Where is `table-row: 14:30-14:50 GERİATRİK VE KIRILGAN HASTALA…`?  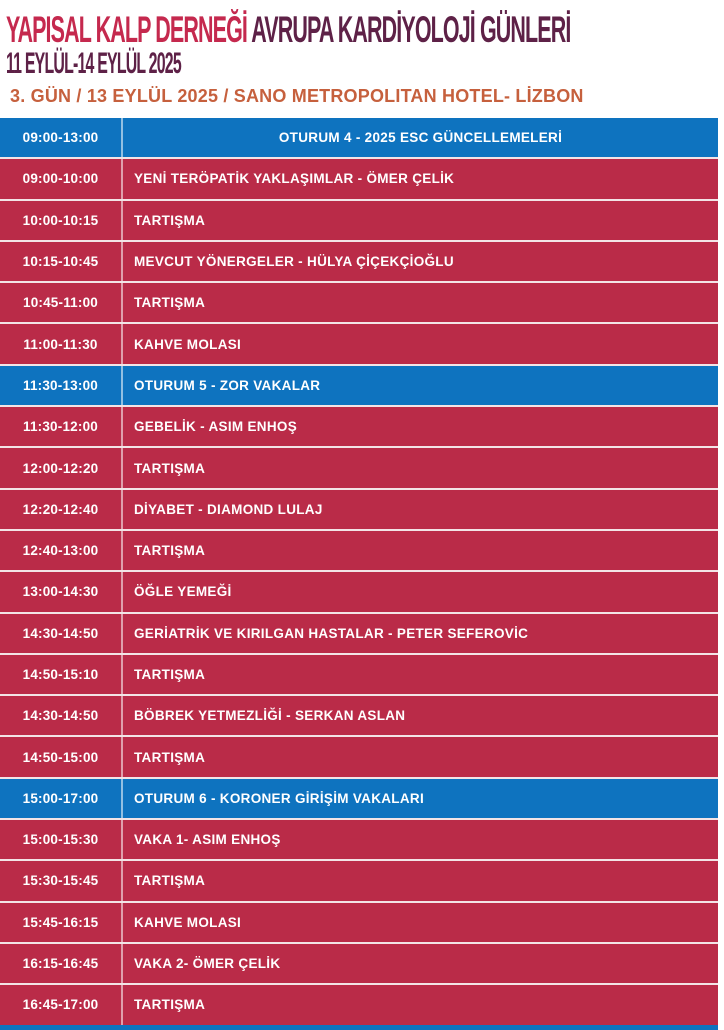 table-row: 14:30-14:50 GERİATRİK VE KIRILGAN HASTALA… is located at coordinates (359, 633).